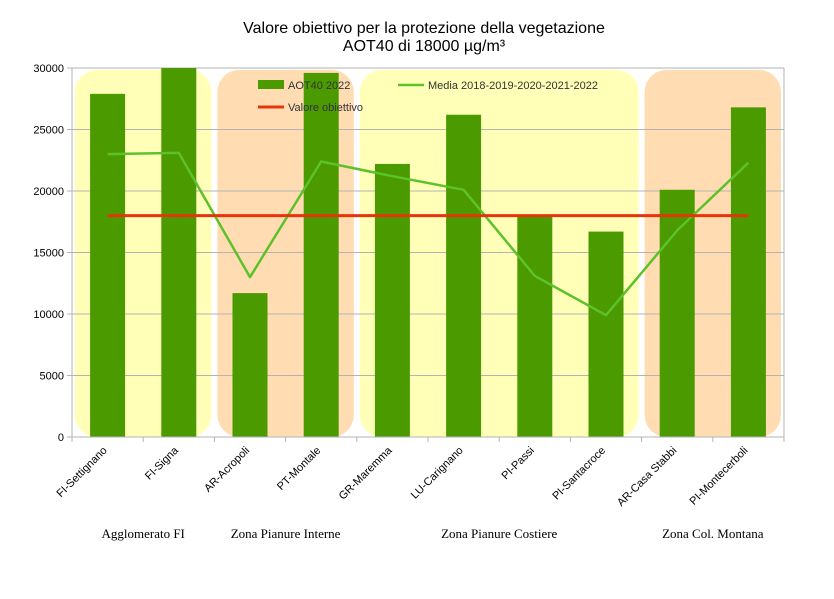 The width and height of the screenshot is (834, 599). Describe the element at coordinates (52, 377) in the screenshot. I see `y-tick-label: 5000` at that location.